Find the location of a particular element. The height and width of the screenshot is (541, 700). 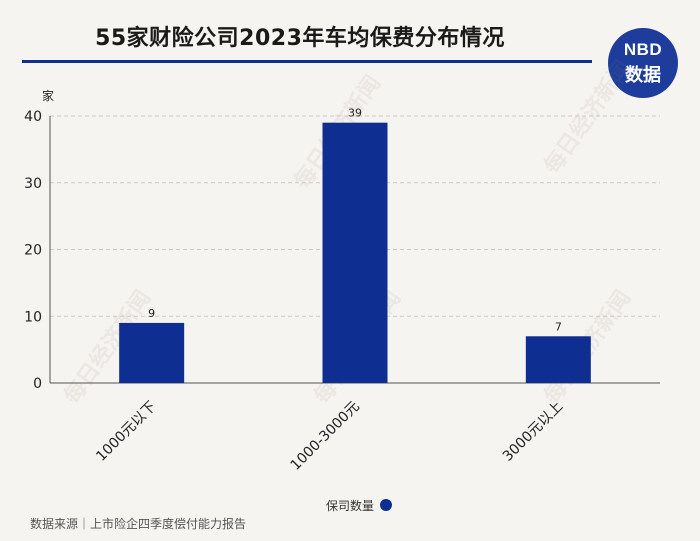

x-tick-label-2: 1000-3000元 is located at coordinates (325, 436).